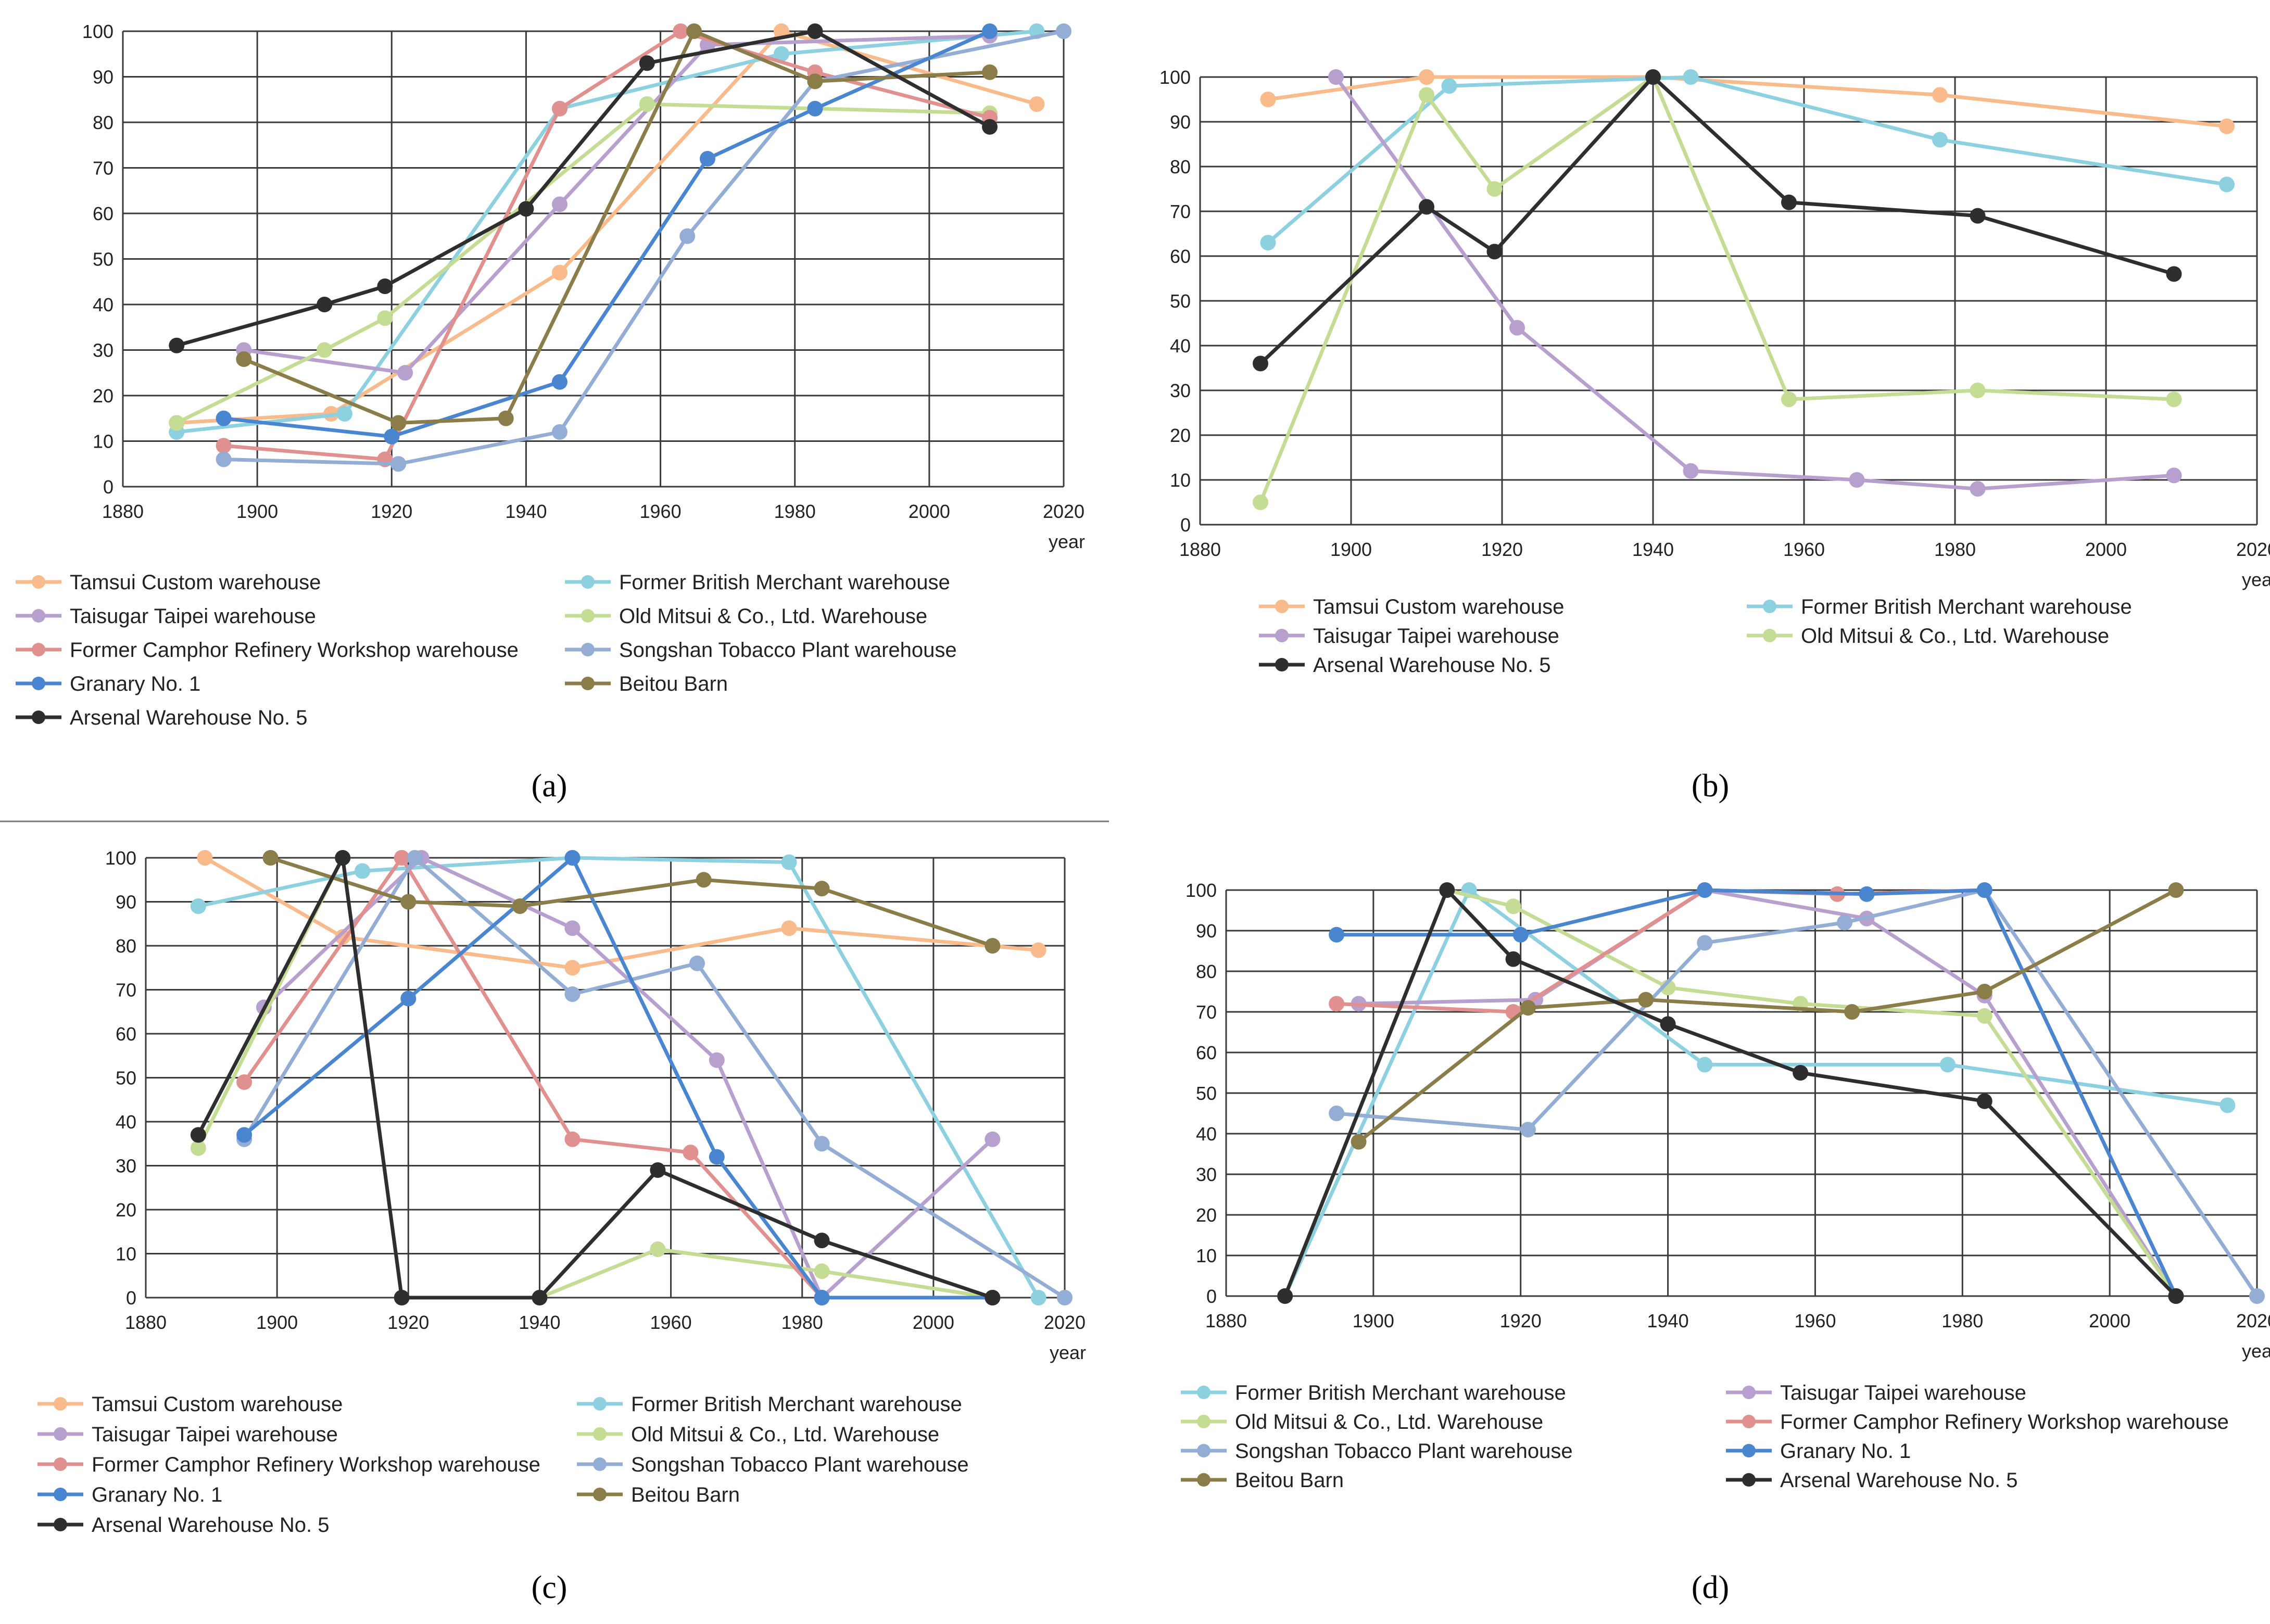  I want to click on x-tick-label: 2000, so click(934, 1323).